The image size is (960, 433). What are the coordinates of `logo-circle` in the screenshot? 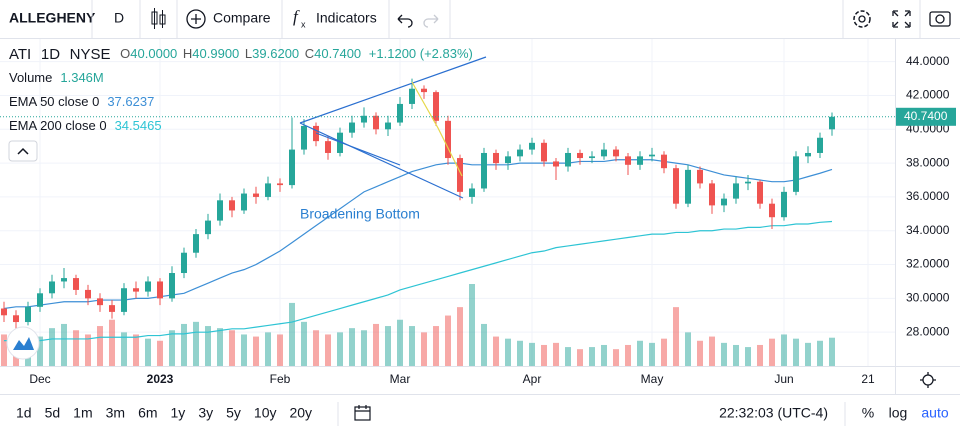 It's located at (23, 343).